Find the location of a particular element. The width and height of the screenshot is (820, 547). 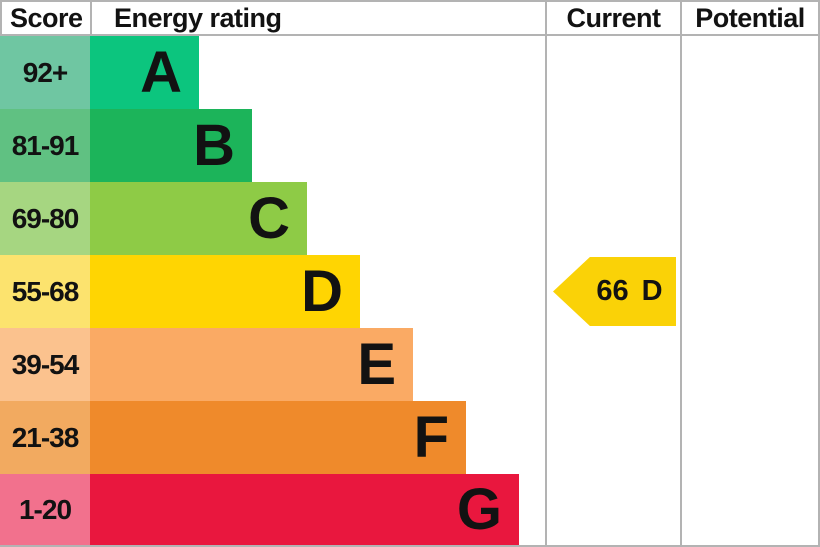

band-row-b: 81-91 B is located at coordinates (410, 145).